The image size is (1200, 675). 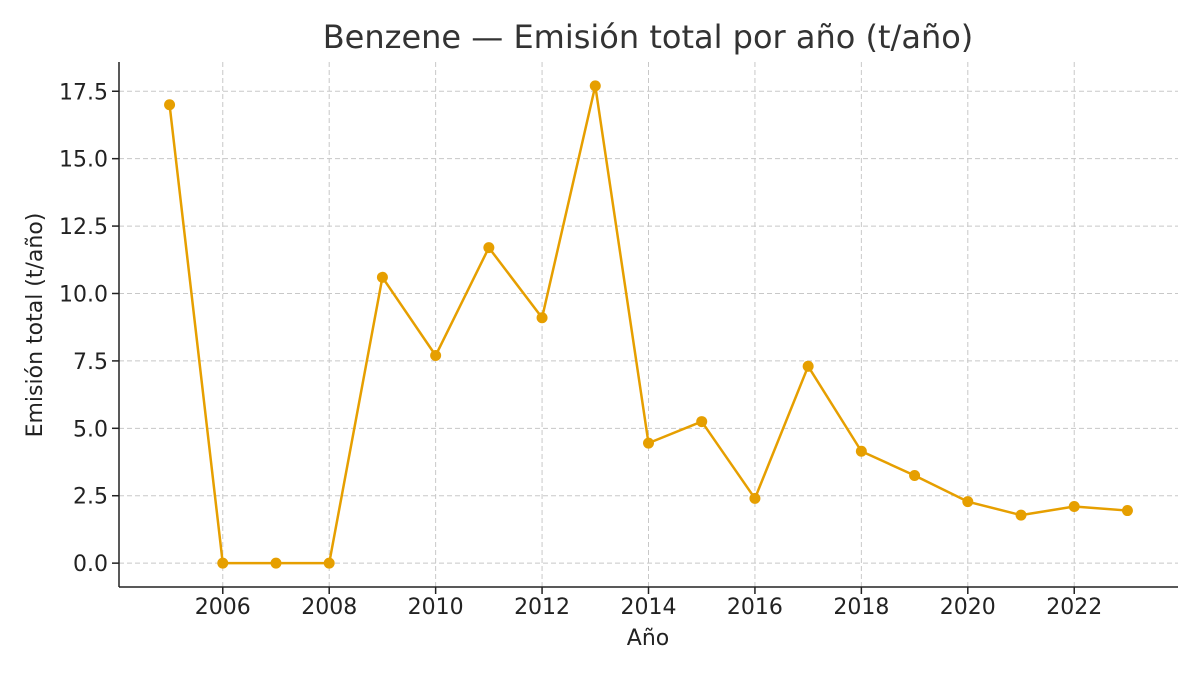 What do you see at coordinates (35, 325) in the screenshot?
I see `y-axis-label: Emisión total (t/año)` at bounding box center [35, 325].